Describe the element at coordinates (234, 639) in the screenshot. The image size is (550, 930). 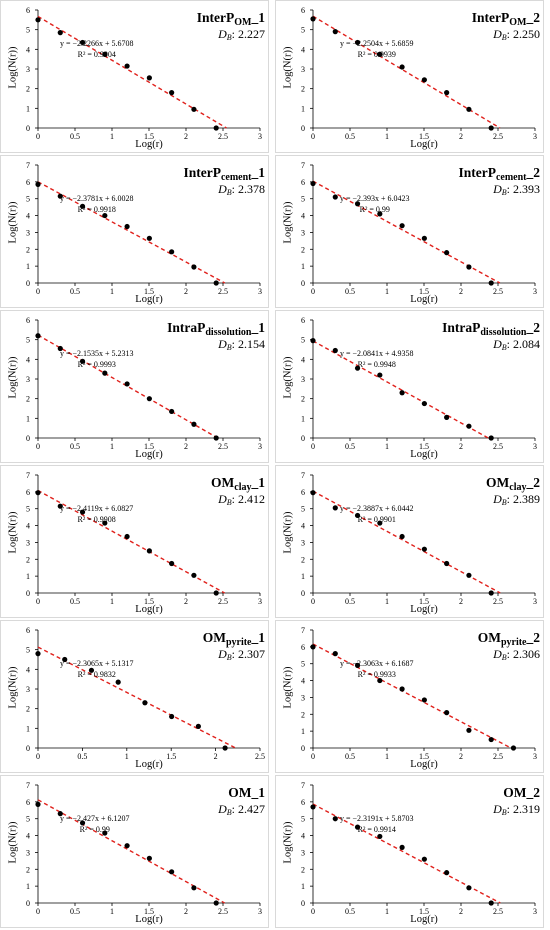
I see `chart-title: OMpyrite_1` at that location.